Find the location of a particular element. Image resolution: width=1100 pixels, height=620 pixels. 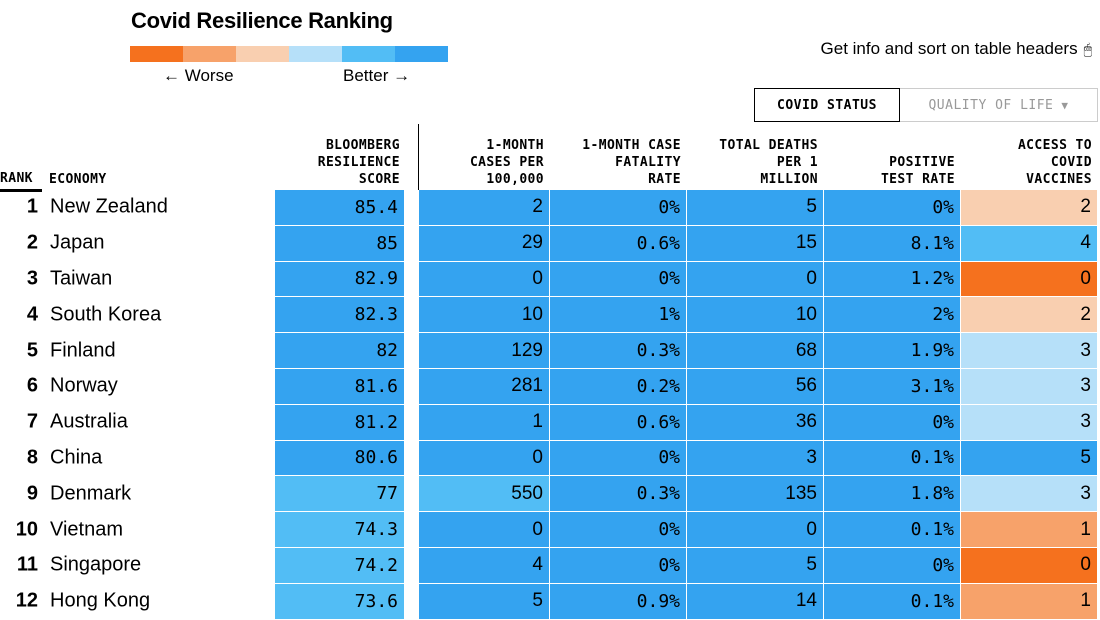

positive-cell: 1.8% is located at coordinates (892, 494).